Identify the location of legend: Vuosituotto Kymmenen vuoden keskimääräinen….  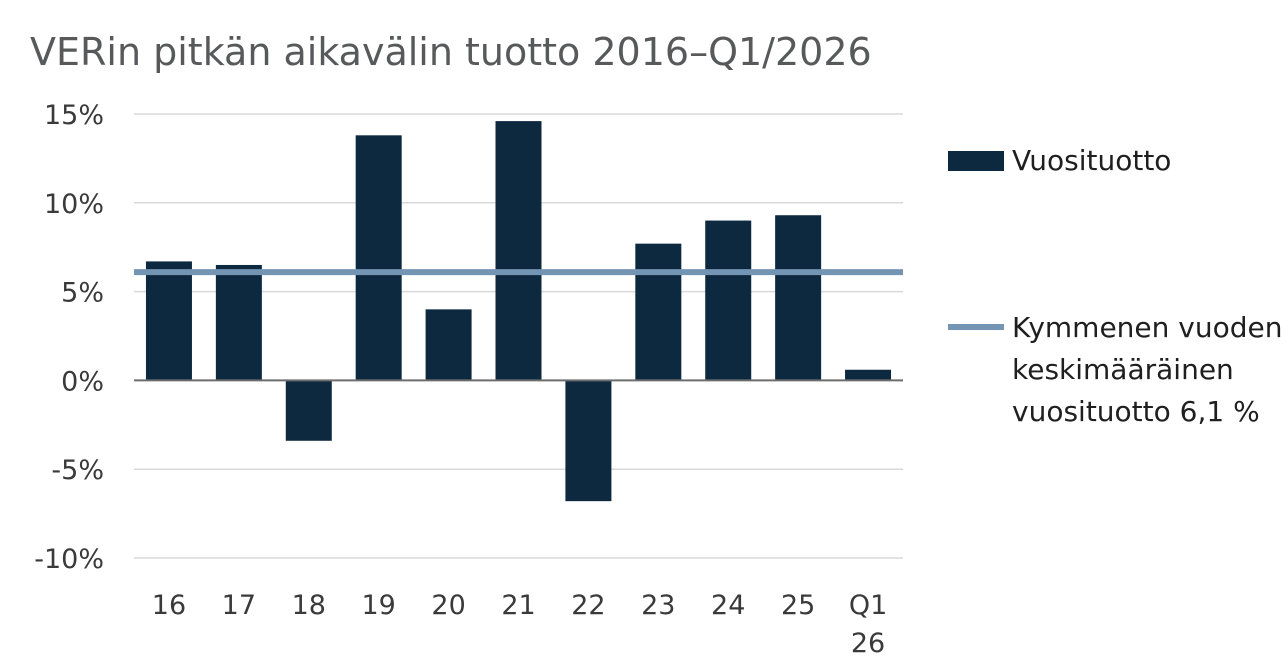
(1115, 286).